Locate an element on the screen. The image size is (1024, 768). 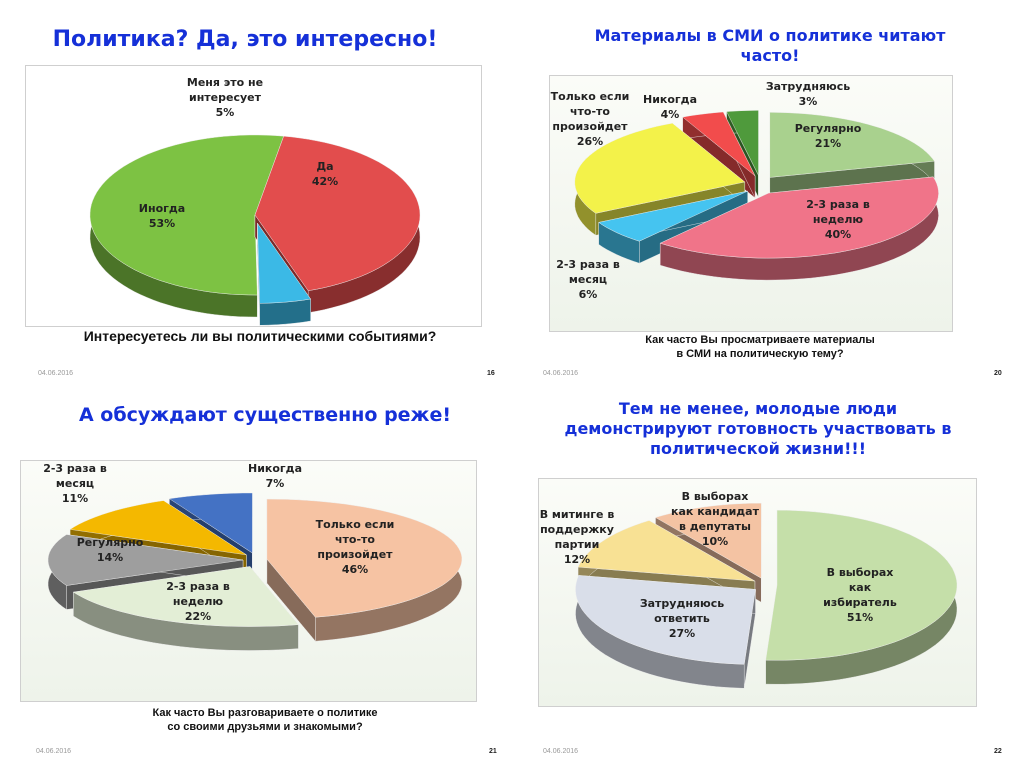
data-label: Никогда 7% is located at coordinates (275, 476).